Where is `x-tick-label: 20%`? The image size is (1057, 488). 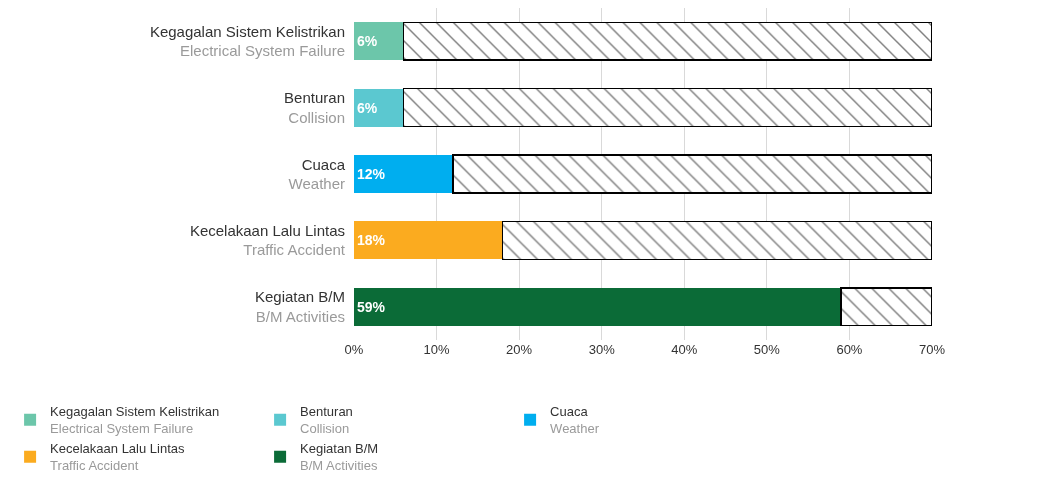 x-tick-label: 20% is located at coordinates (519, 349).